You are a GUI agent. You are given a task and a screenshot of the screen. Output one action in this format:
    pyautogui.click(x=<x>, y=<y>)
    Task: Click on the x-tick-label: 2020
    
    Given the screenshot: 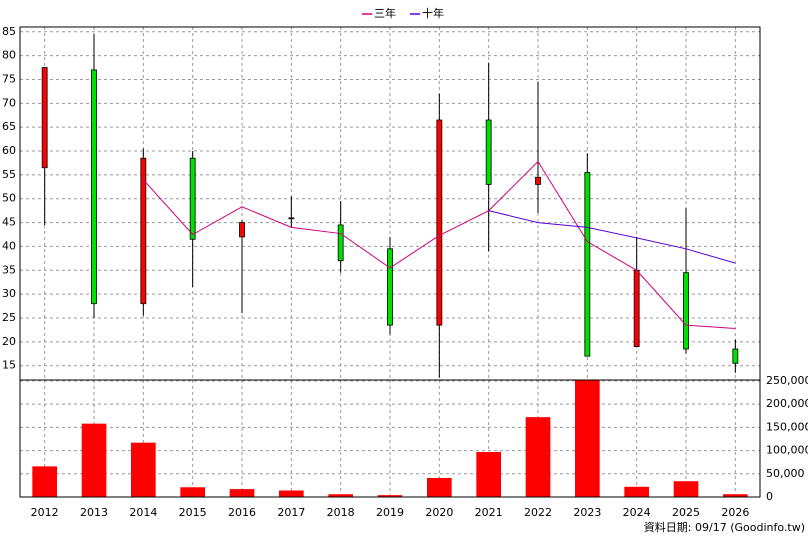 What is the action you would take?
    pyautogui.click(x=439, y=512)
    